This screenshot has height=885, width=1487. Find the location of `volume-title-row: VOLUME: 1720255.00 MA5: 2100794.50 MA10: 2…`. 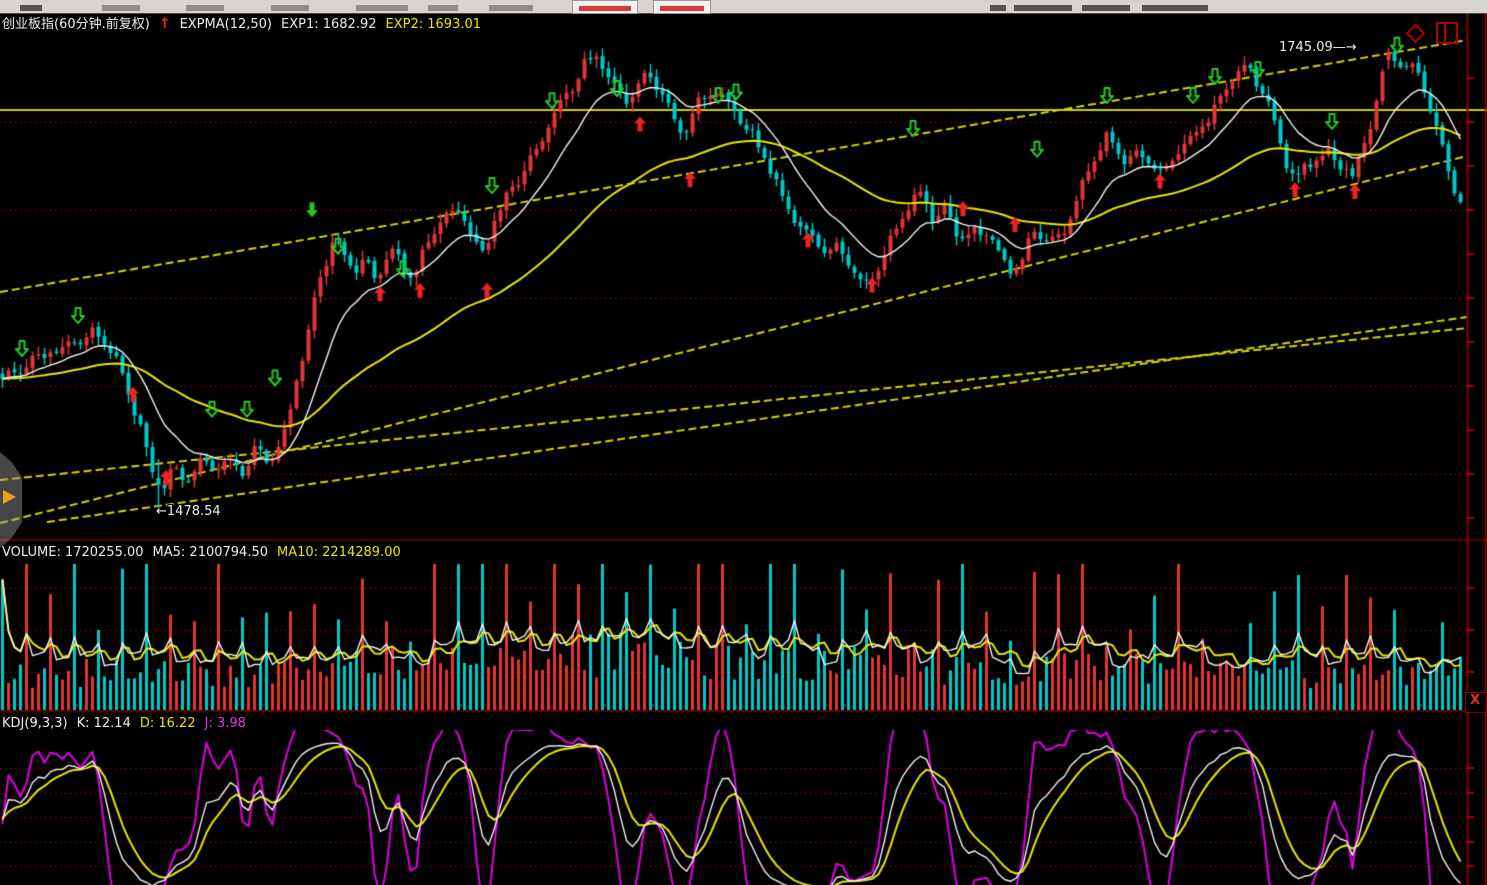

volume-title-row: VOLUME: 1720255.00 MA5: 2100794.50 MA10: 2… is located at coordinates (201, 552).